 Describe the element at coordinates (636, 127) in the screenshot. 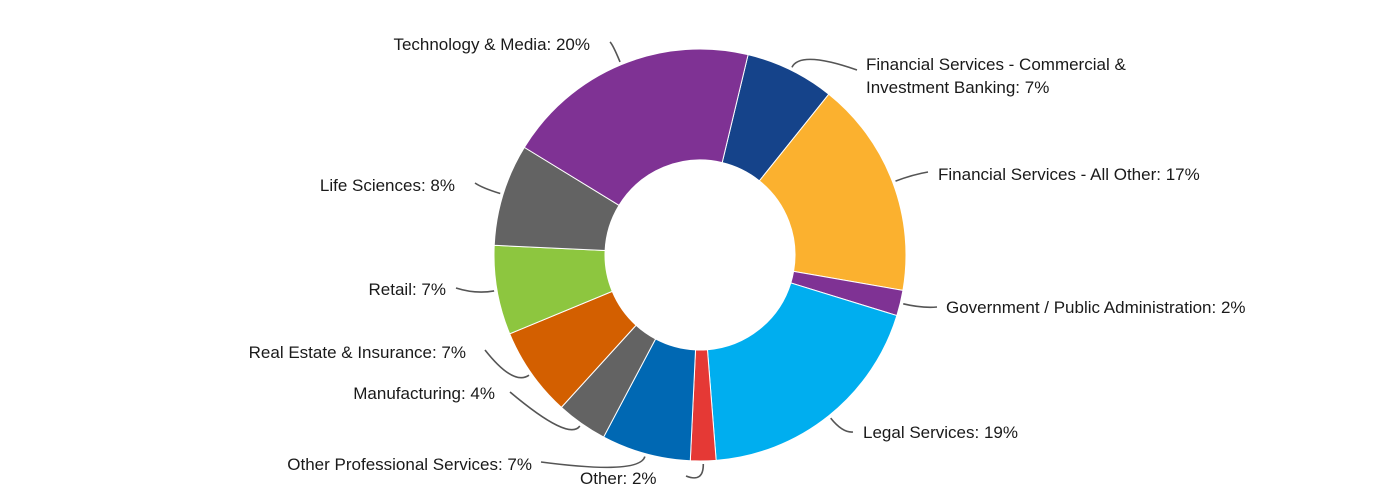

I see `slice-technology-media` at that location.